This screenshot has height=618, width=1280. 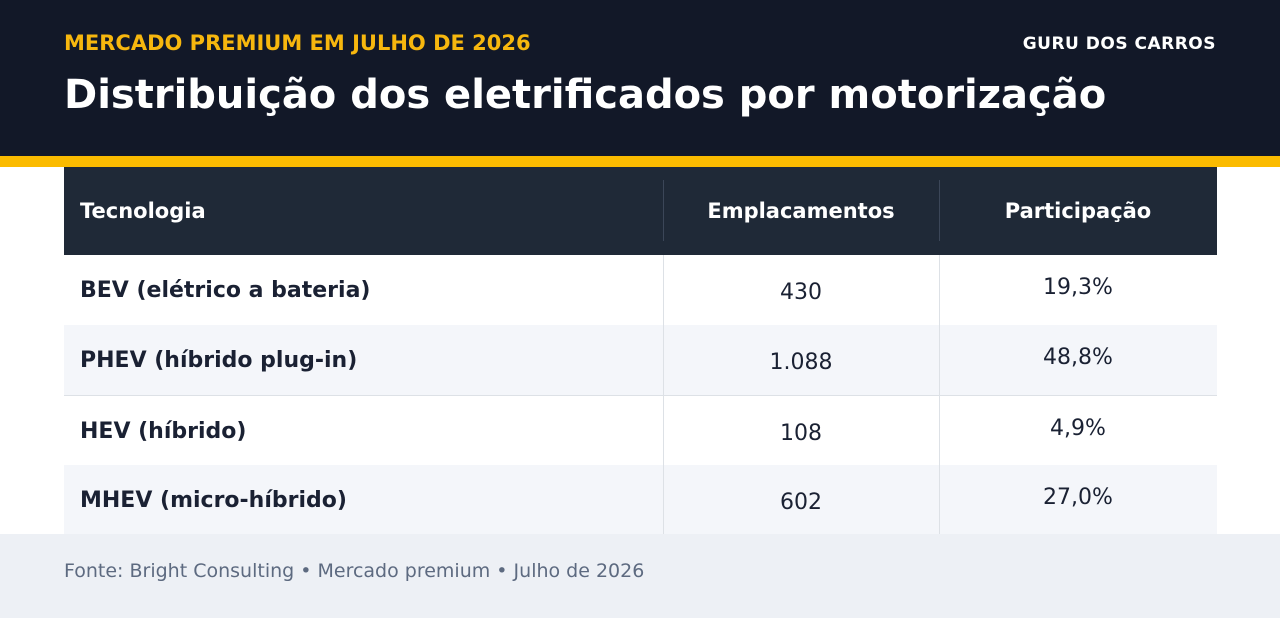 What do you see at coordinates (801, 362) in the screenshot?
I see `cell-emplacamentos: 1.088` at bounding box center [801, 362].